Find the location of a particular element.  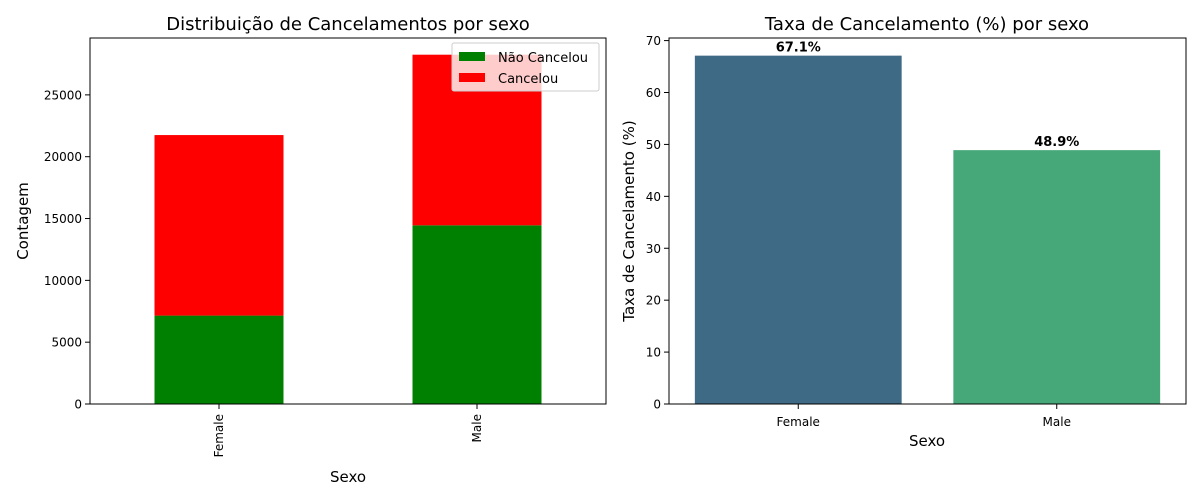

legend-frame is located at coordinates (525, 67).